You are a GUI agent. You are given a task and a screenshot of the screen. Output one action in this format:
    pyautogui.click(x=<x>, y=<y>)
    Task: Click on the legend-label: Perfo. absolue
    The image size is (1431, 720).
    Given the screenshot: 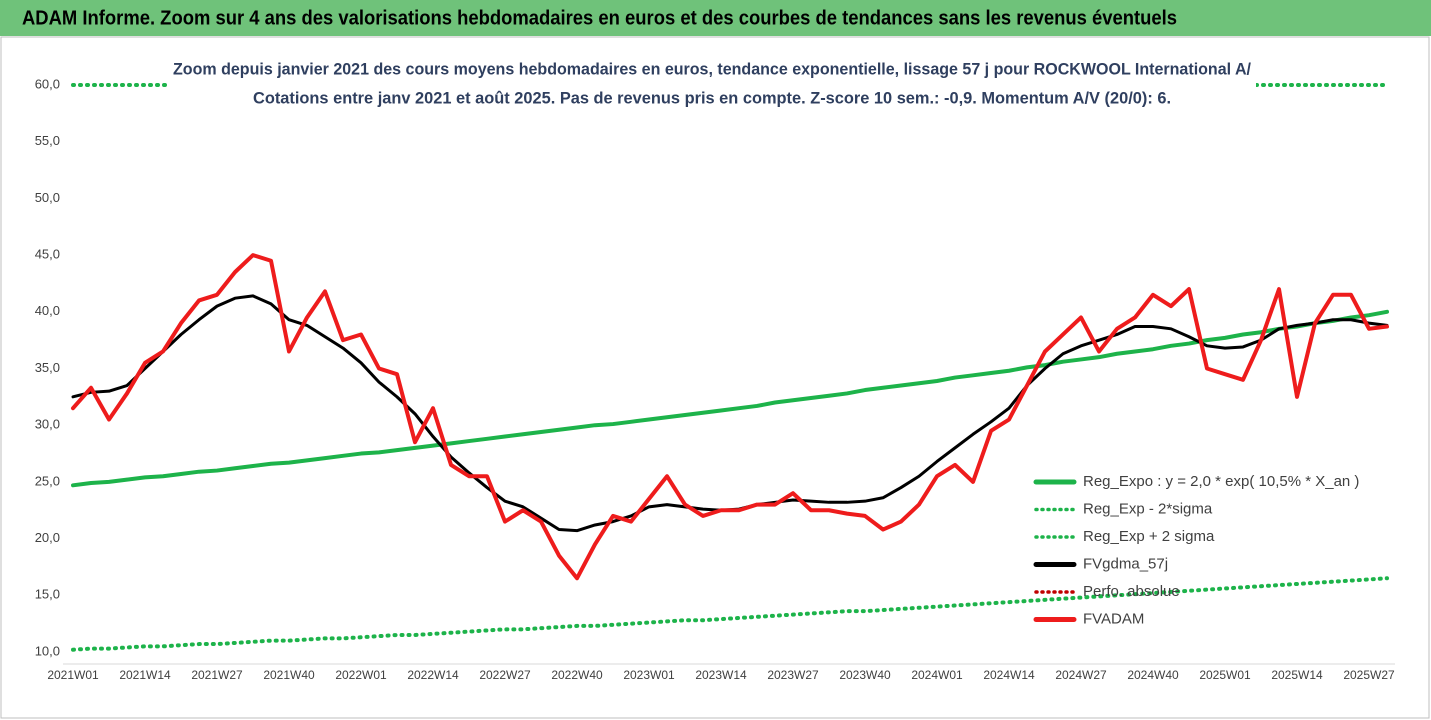 What is the action you would take?
    pyautogui.click(x=1131, y=591)
    